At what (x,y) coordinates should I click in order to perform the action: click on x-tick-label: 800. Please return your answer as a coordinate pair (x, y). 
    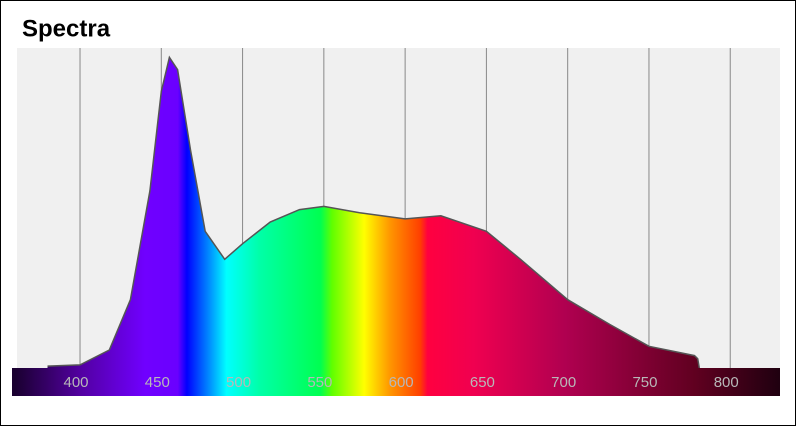
    Looking at the image, I should click on (726, 382).